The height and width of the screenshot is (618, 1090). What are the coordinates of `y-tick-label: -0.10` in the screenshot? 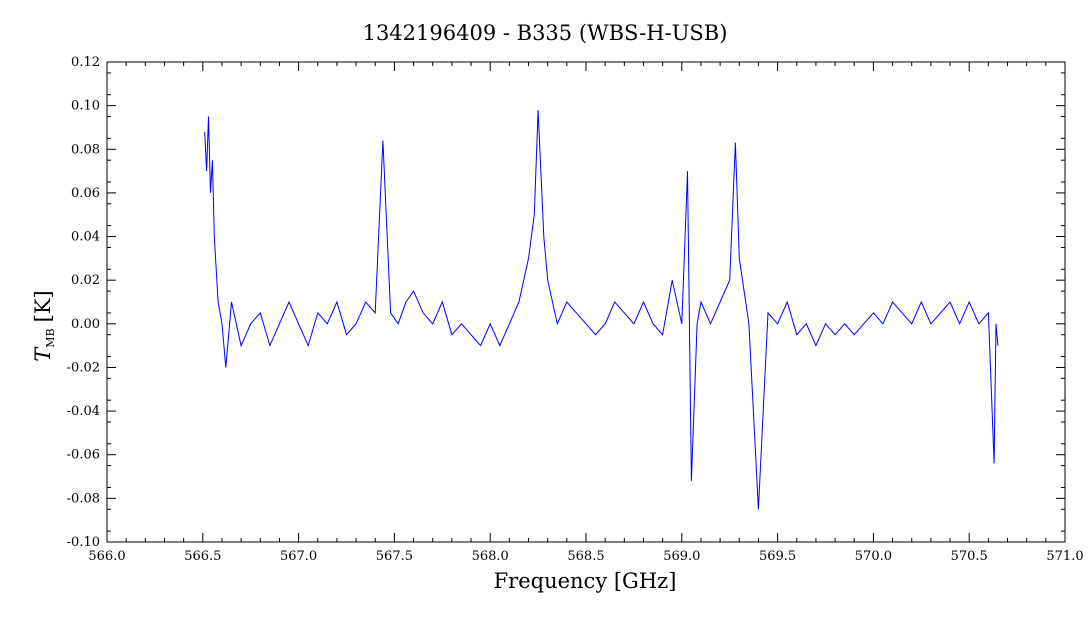 It's located at (83, 542).